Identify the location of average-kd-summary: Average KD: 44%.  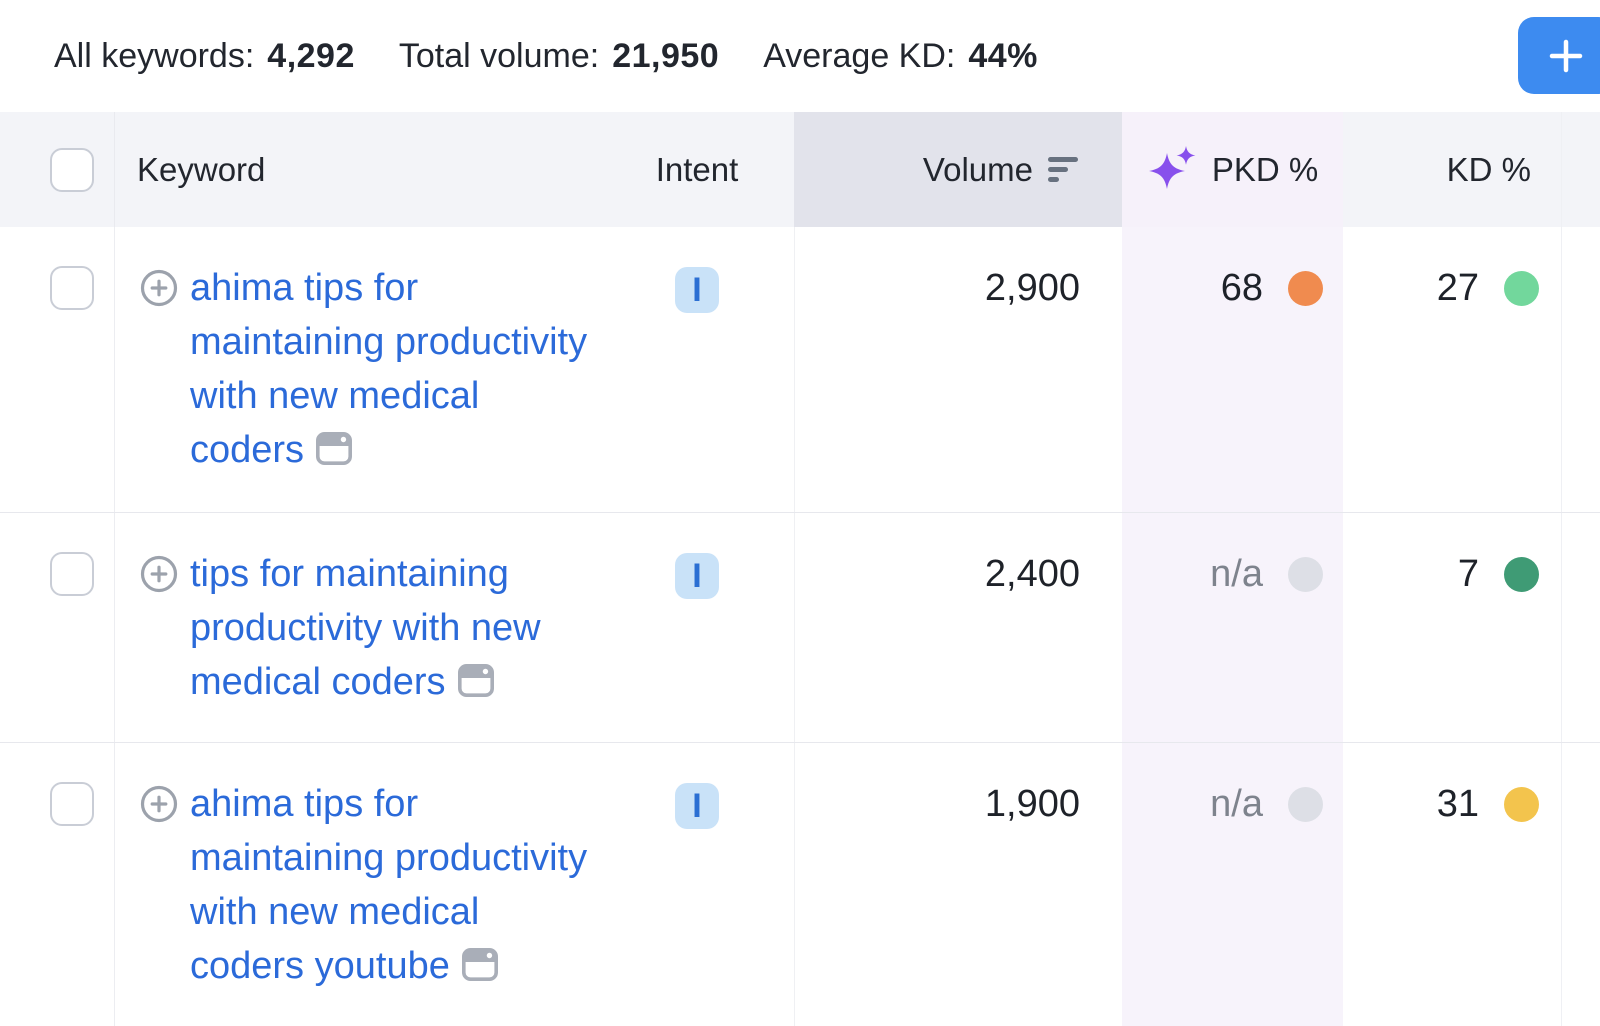
(900, 56).